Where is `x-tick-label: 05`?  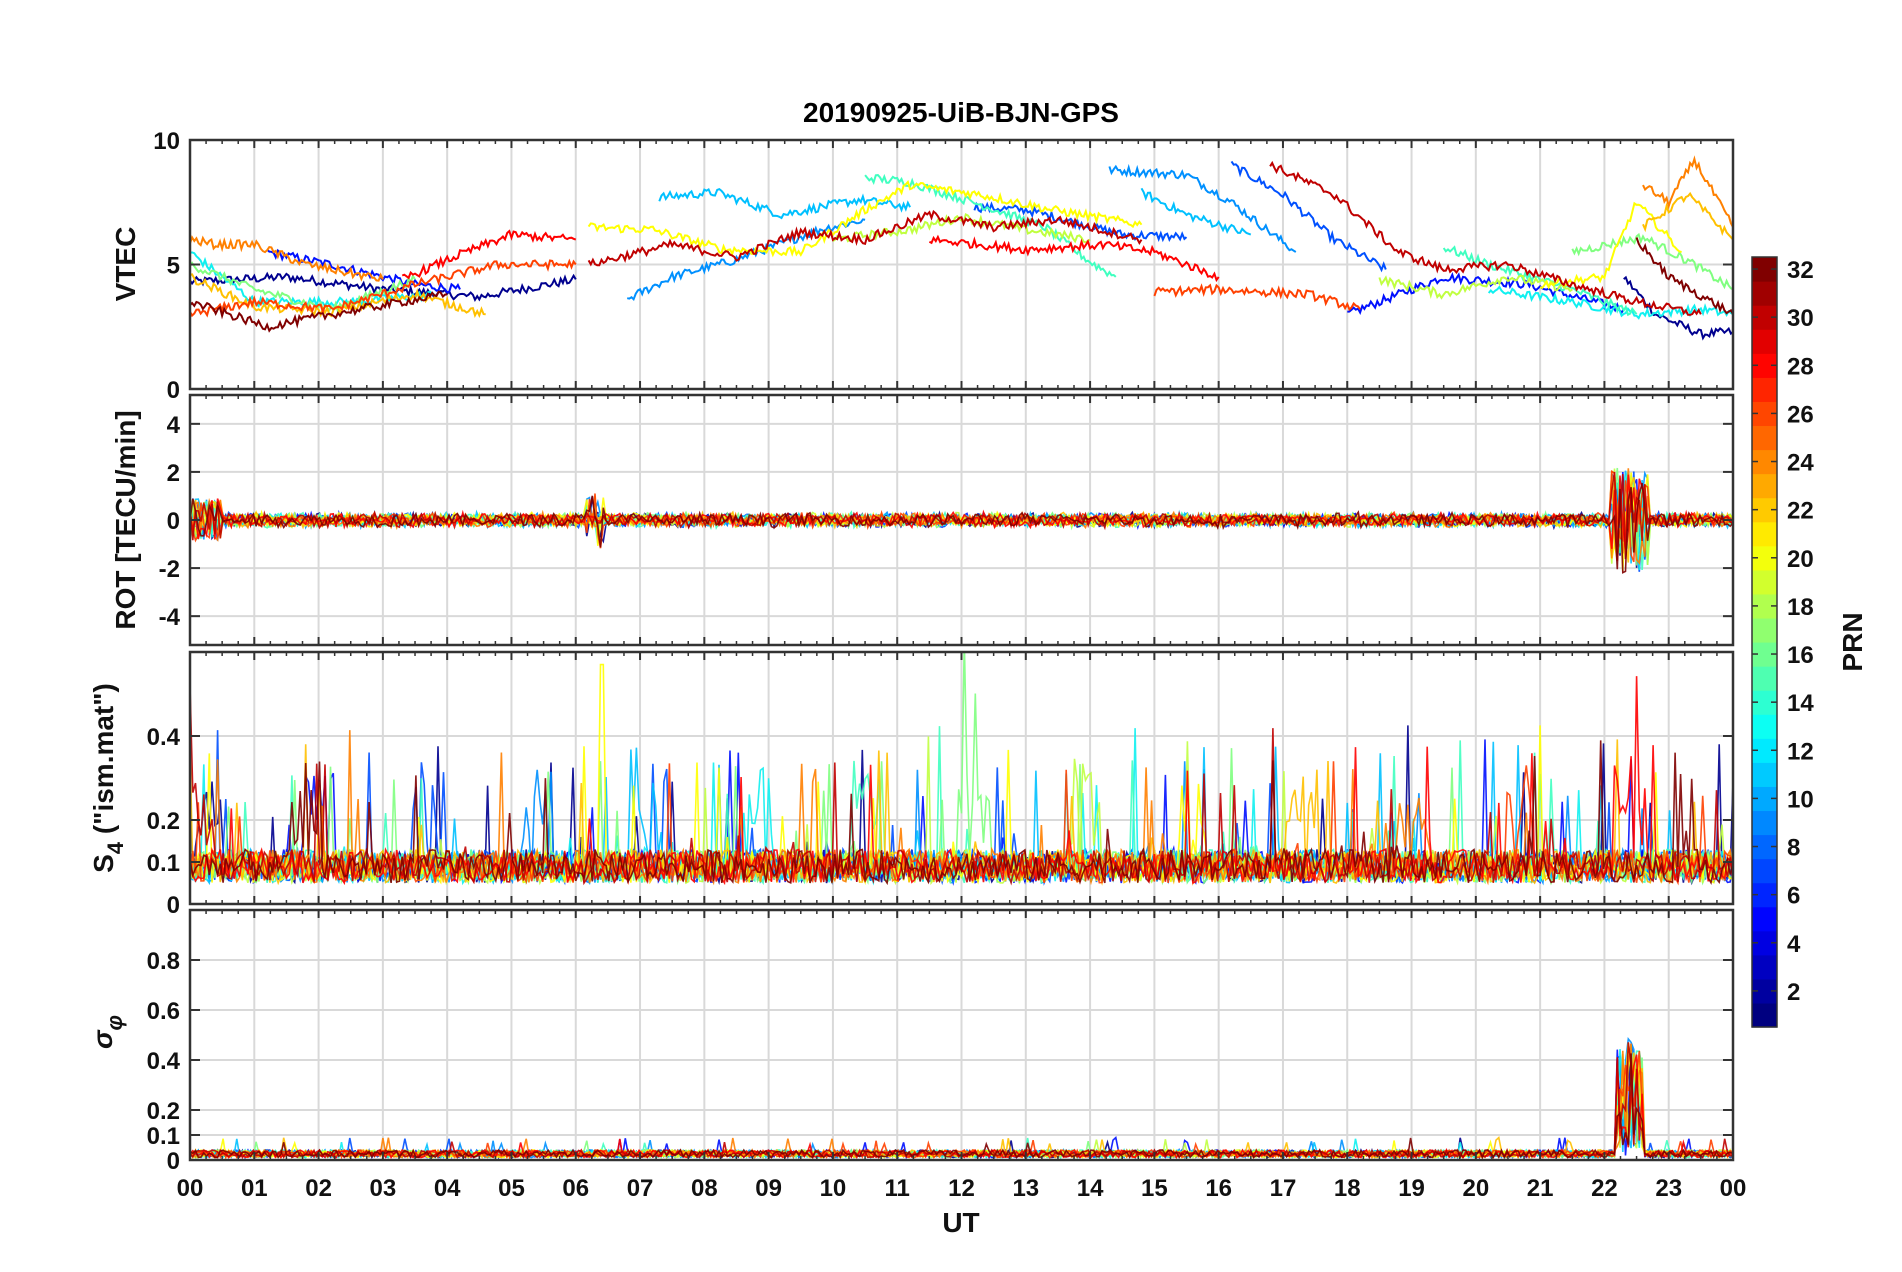 x-tick-label: 05 is located at coordinates (511, 1188).